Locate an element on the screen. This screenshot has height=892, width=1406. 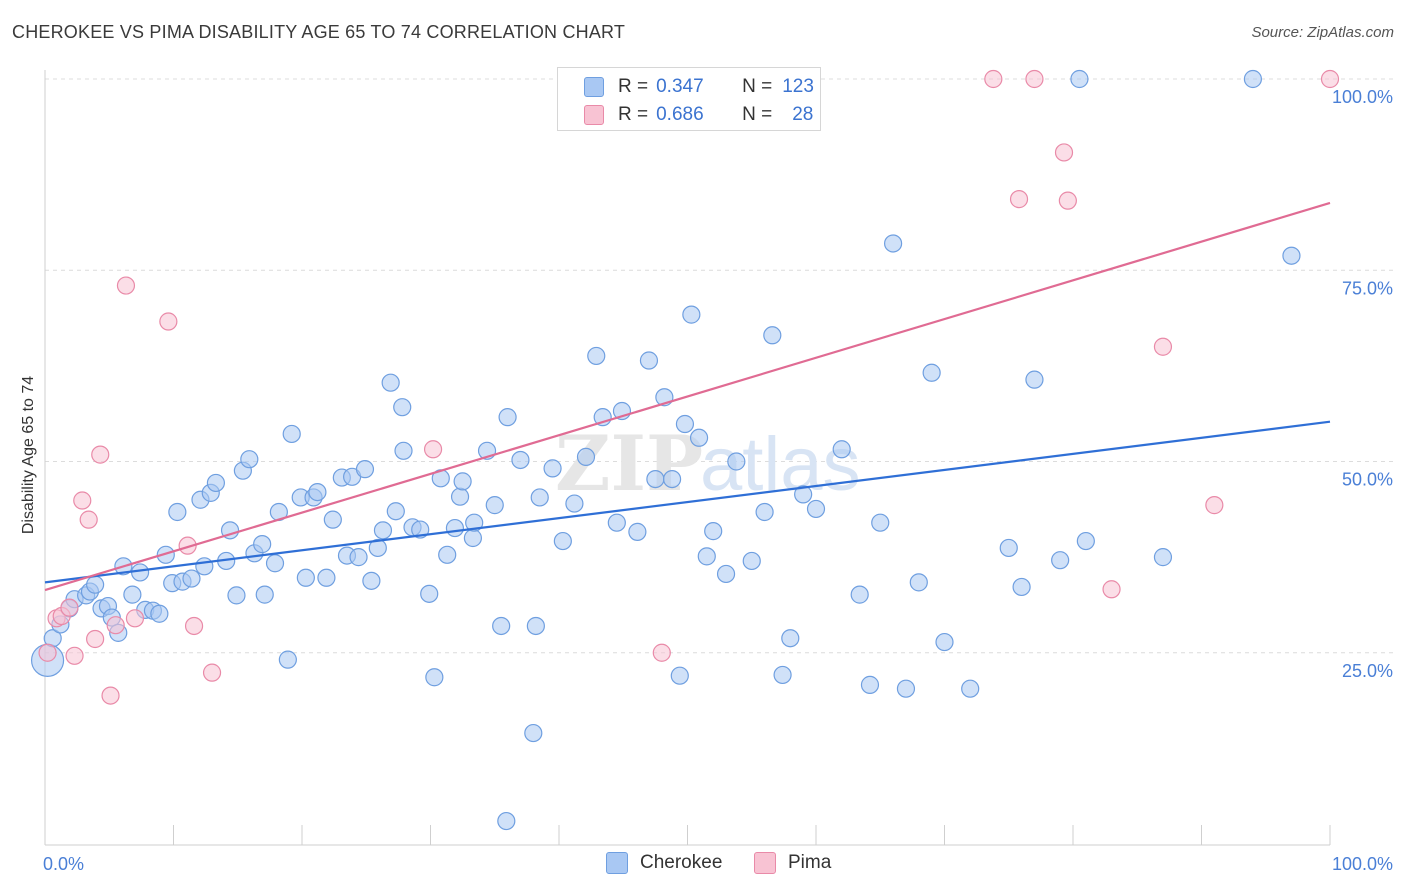
watermark-zip: ZIP is located at coordinates (629, 463).